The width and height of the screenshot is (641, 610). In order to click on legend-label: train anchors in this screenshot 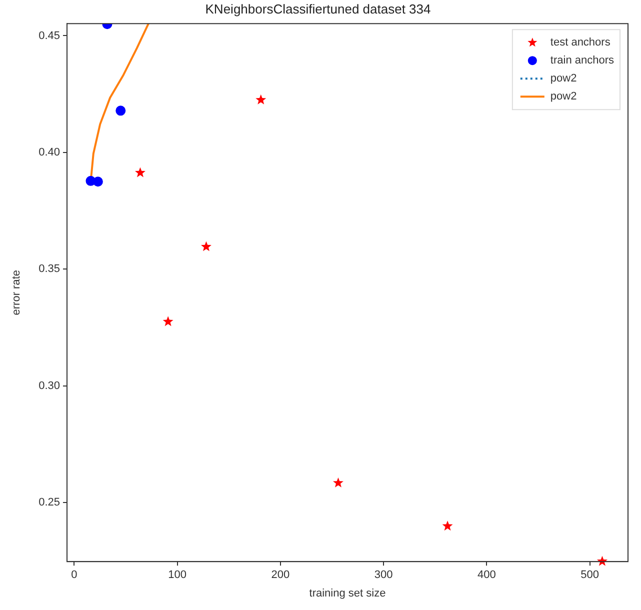, I will do `click(582, 60)`.